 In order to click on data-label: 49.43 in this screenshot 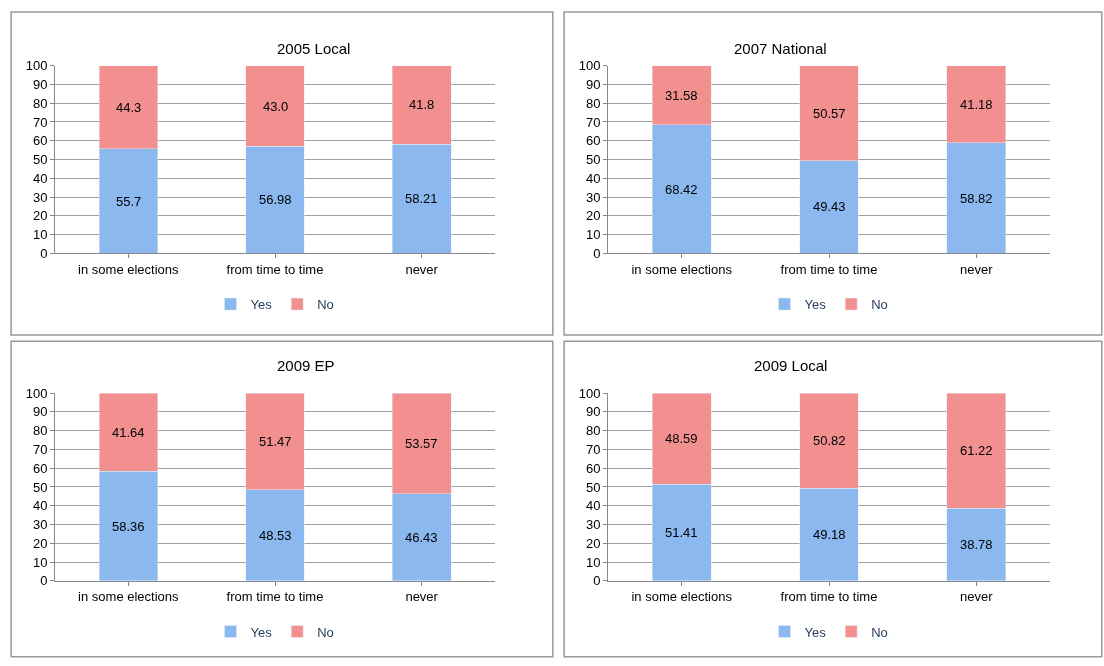, I will do `click(829, 206)`.